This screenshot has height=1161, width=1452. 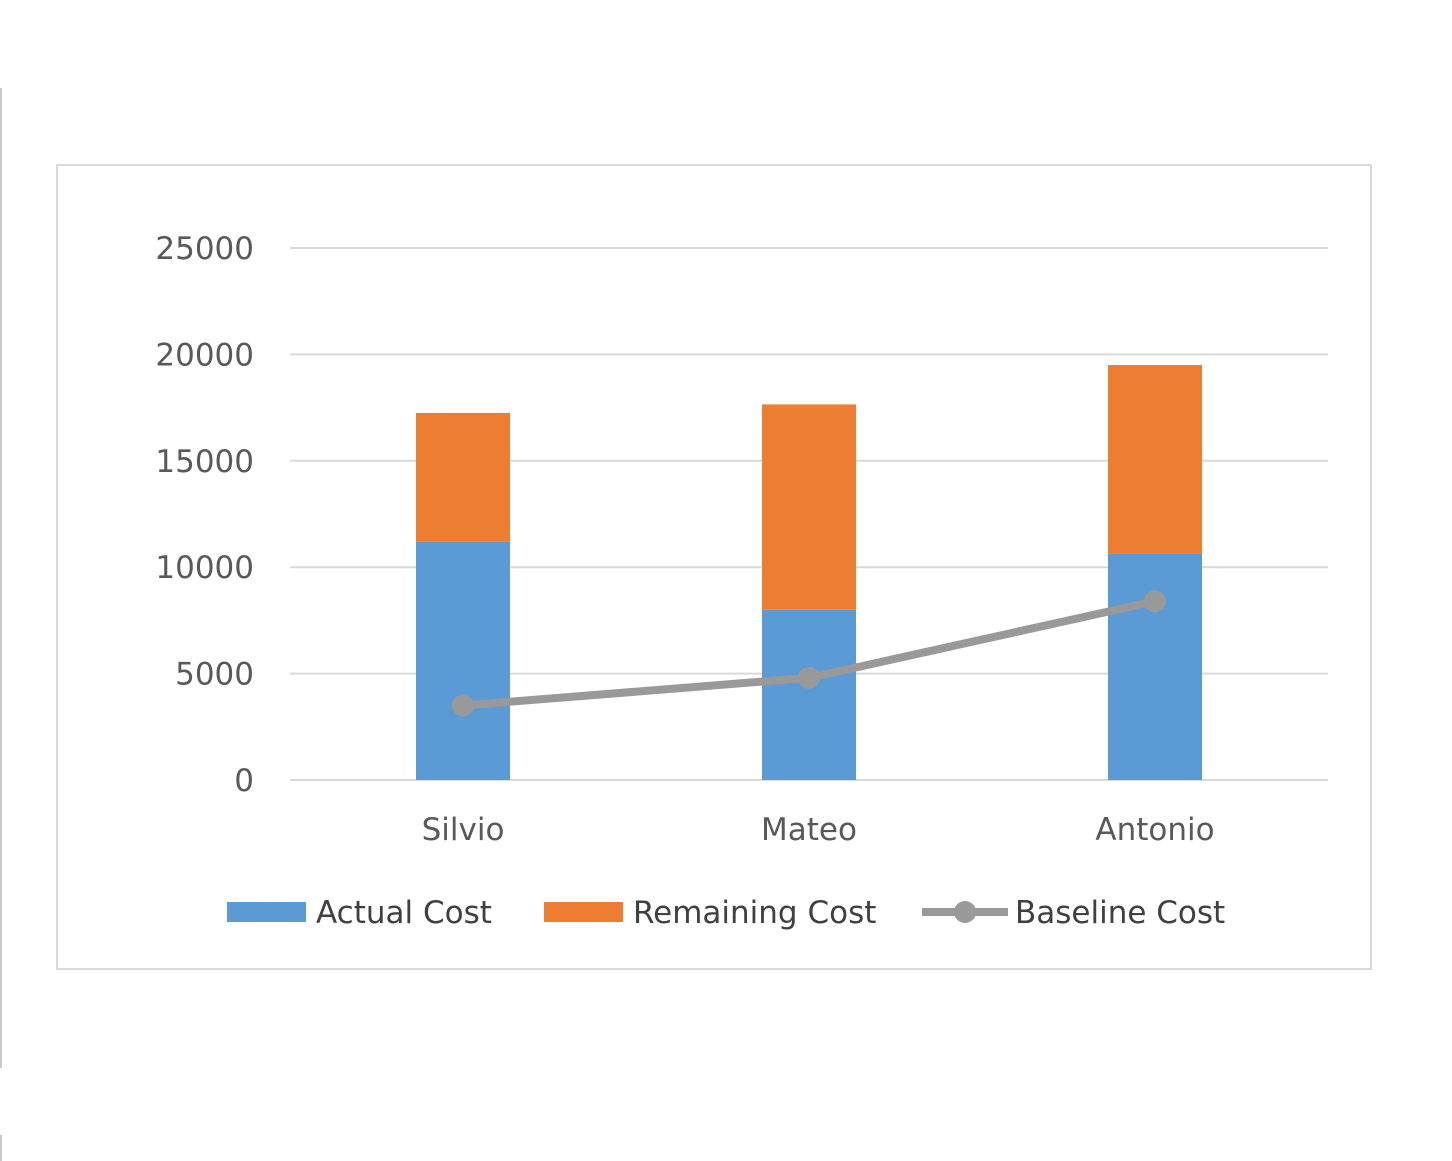 What do you see at coordinates (809, 694) in the screenshot?
I see `bar-actual-cost-mateo` at bounding box center [809, 694].